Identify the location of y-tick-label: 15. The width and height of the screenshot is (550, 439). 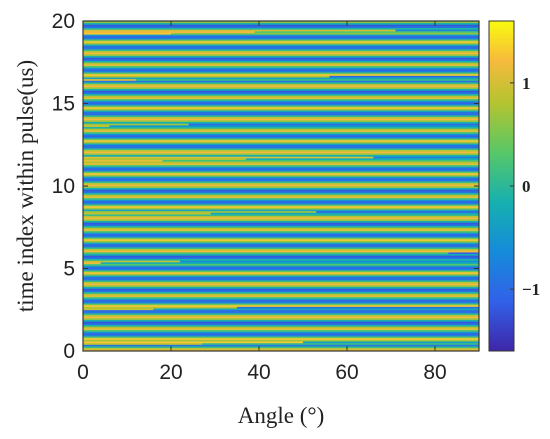
(63, 104).